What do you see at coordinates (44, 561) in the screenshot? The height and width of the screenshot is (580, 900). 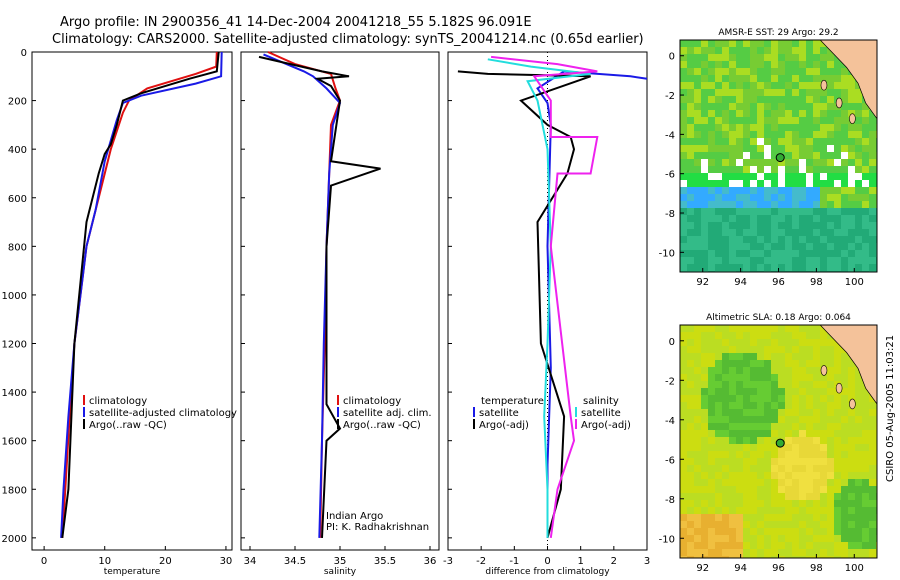 I see `temp-xtick-label: 0` at bounding box center [44, 561].